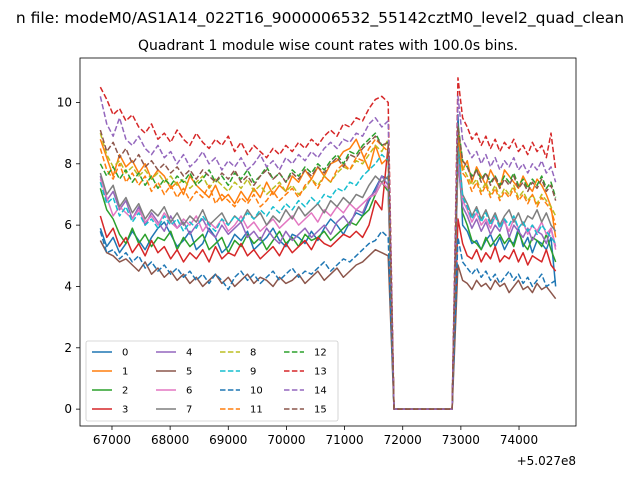 Image resolution: width=640 pixels, height=480 pixels. Describe the element at coordinates (125, 372) in the screenshot. I see `legend-label-1: 1` at that location.